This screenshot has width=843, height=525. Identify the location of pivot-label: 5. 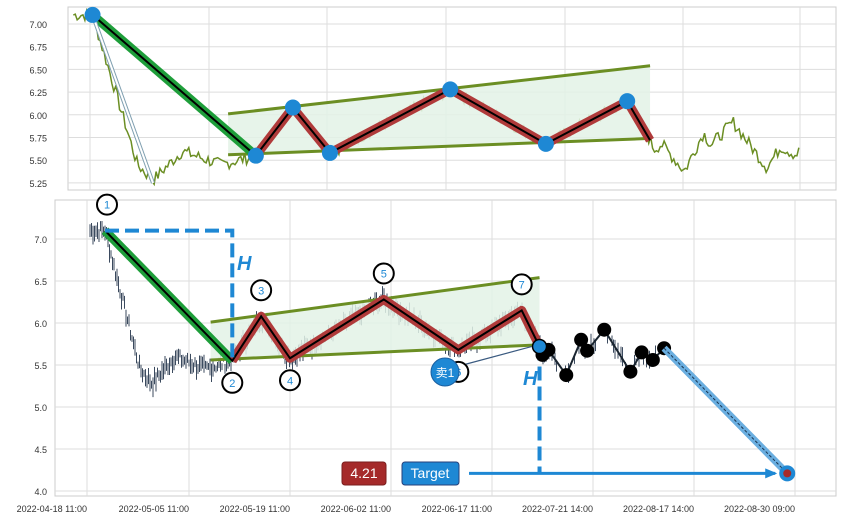
(384, 274).